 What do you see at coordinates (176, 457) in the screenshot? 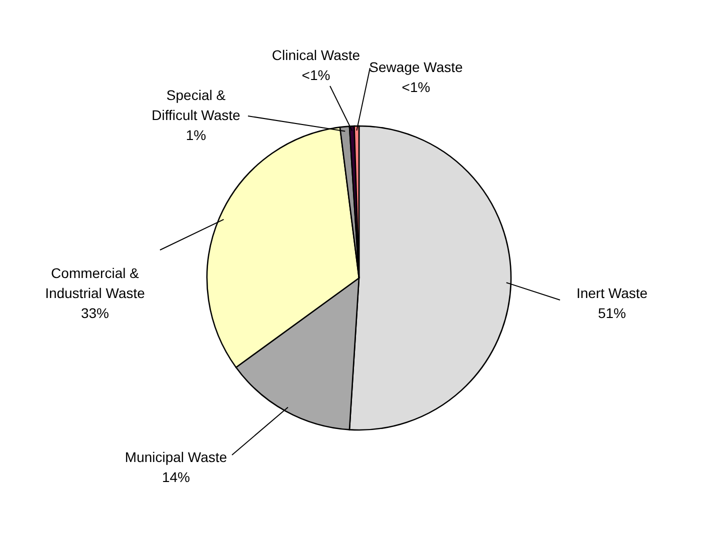
I see `slice-label: Municipal Waste` at bounding box center [176, 457].